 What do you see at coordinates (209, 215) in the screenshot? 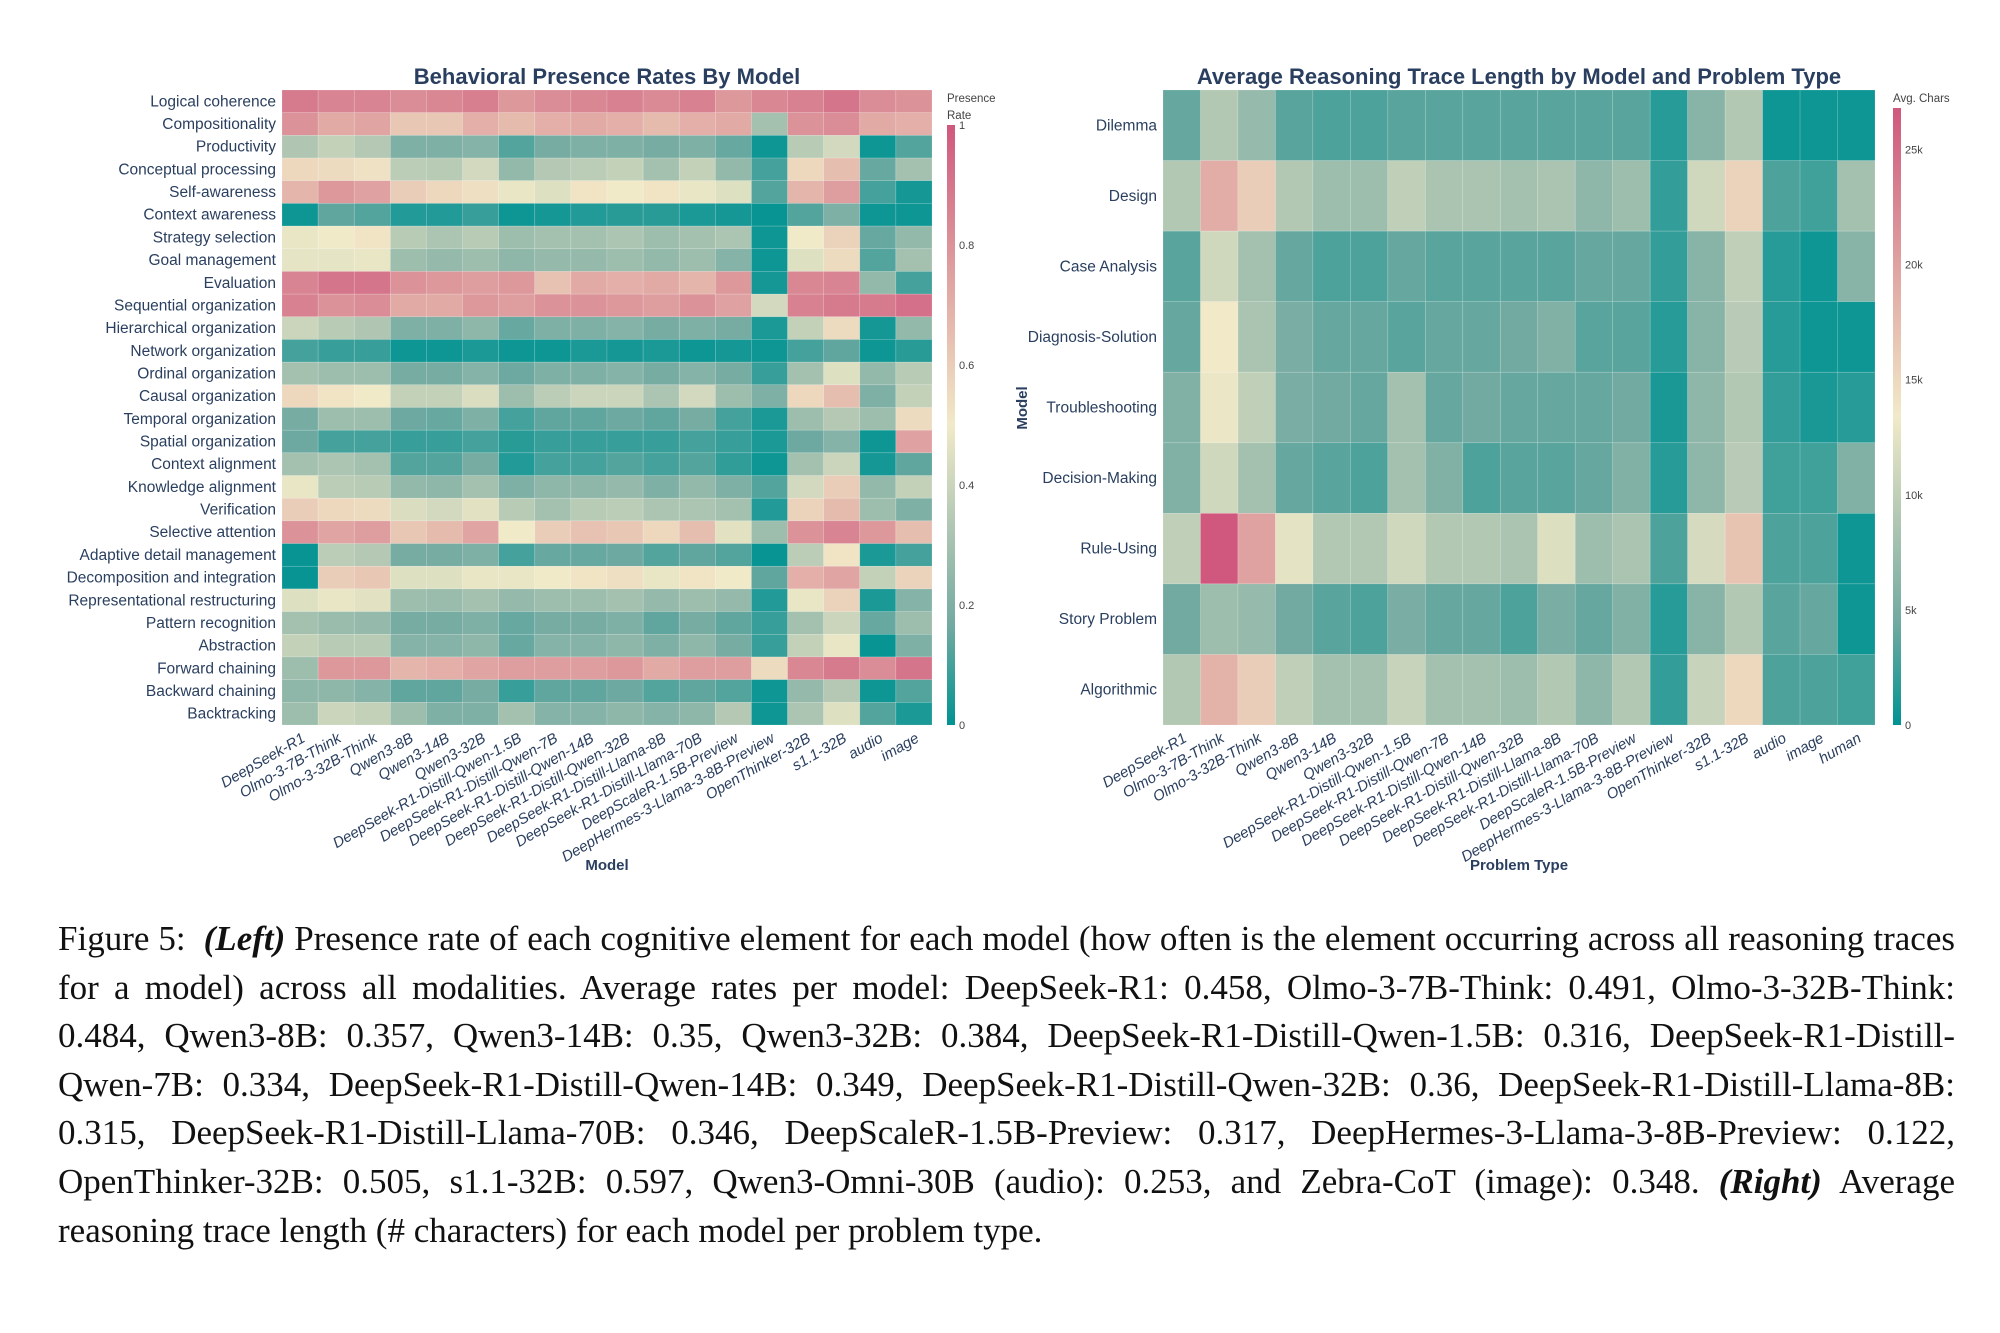
I see `y-tick-label: Context awareness` at bounding box center [209, 215].